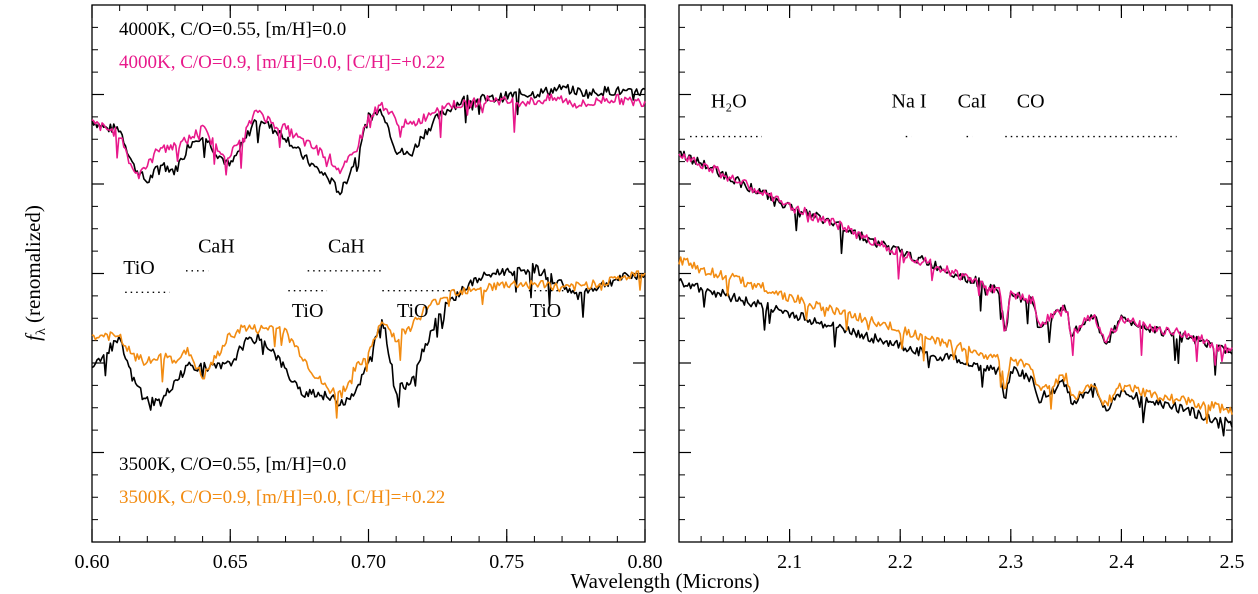 The height and width of the screenshot is (594, 1258). Describe the element at coordinates (1010, 562) in the screenshot. I see `x-tick-label: 2.3` at that location.